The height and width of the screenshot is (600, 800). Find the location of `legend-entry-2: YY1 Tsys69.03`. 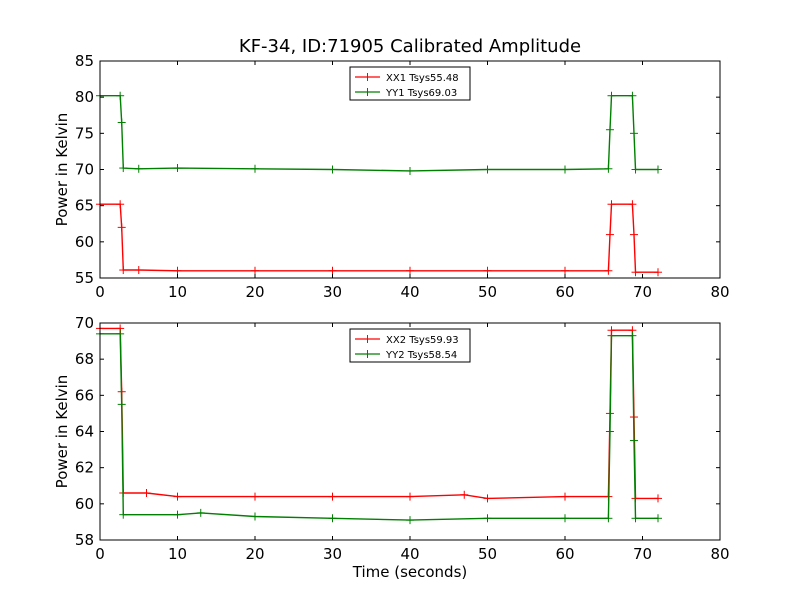

legend-entry-2: YY1 Tsys69.03 is located at coordinates (406, 93).